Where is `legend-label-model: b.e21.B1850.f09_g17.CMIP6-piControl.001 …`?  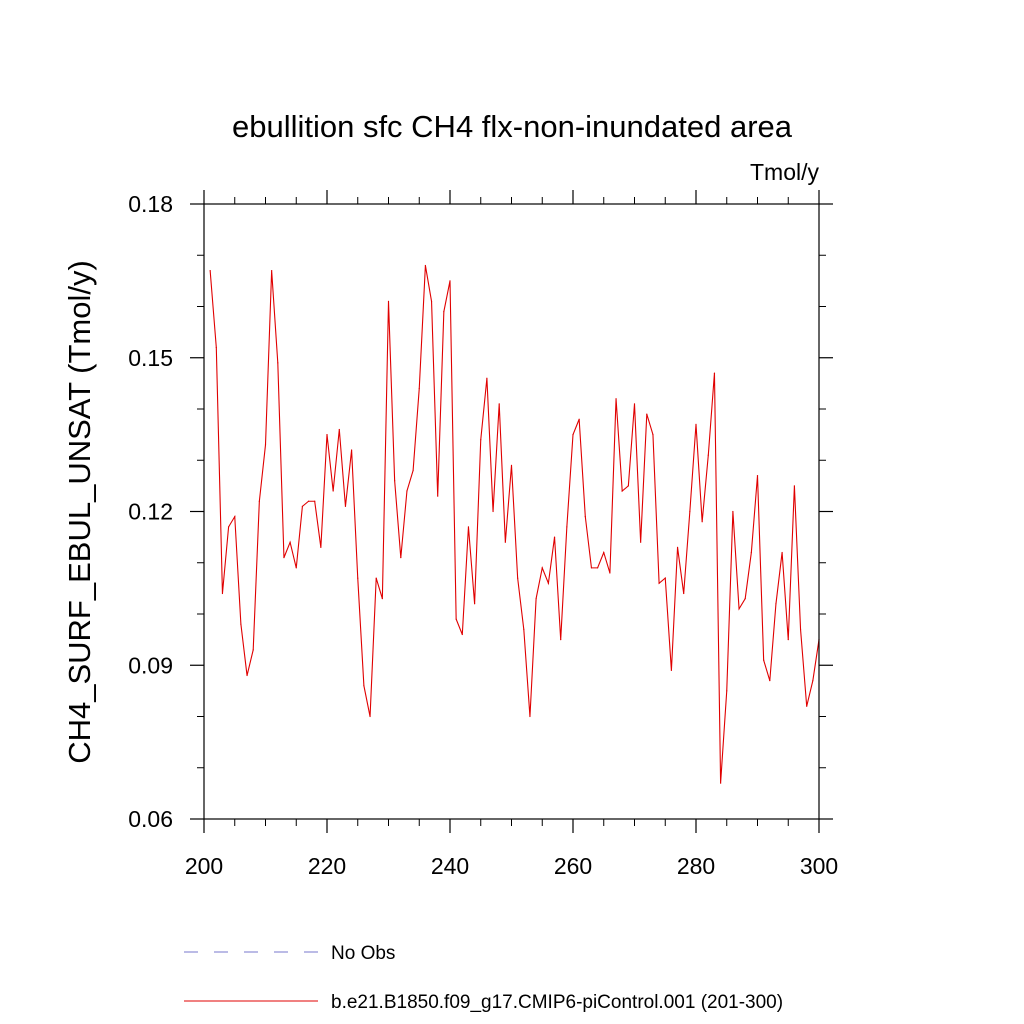 legend-label-model: b.e21.B1850.f09_g17.CMIP6-piControl.001 … is located at coordinates (557, 1002).